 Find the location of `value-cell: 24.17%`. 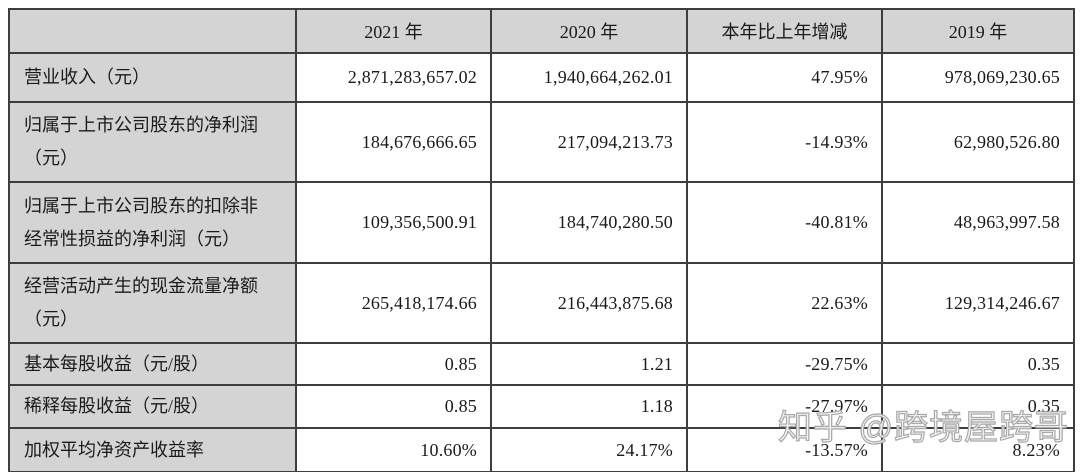

value-cell: 24.17% is located at coordinates (589, 449).